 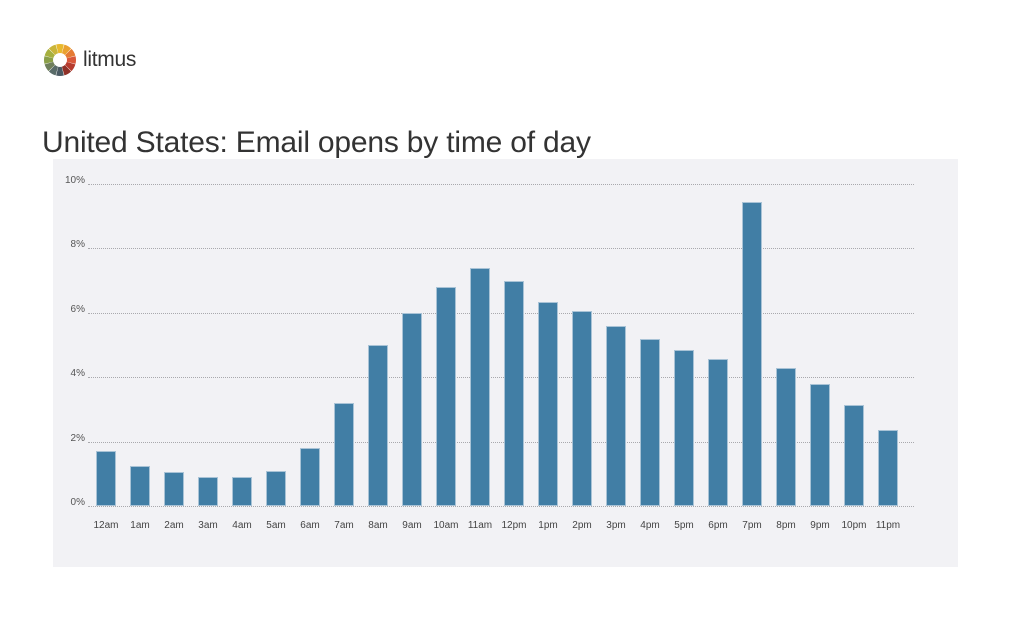 I want to click on bar-11pm, so click(x=888, y=468).